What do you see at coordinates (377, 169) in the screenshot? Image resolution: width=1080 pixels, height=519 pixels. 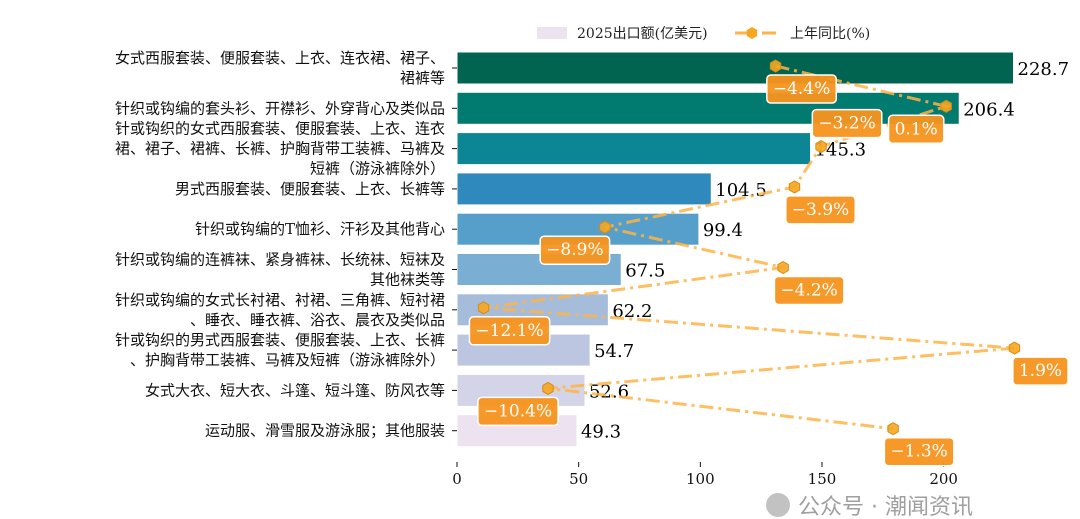 I see `category-label-2-2: 短裤（游泳裤除外）` at bounding box center [377, 169].